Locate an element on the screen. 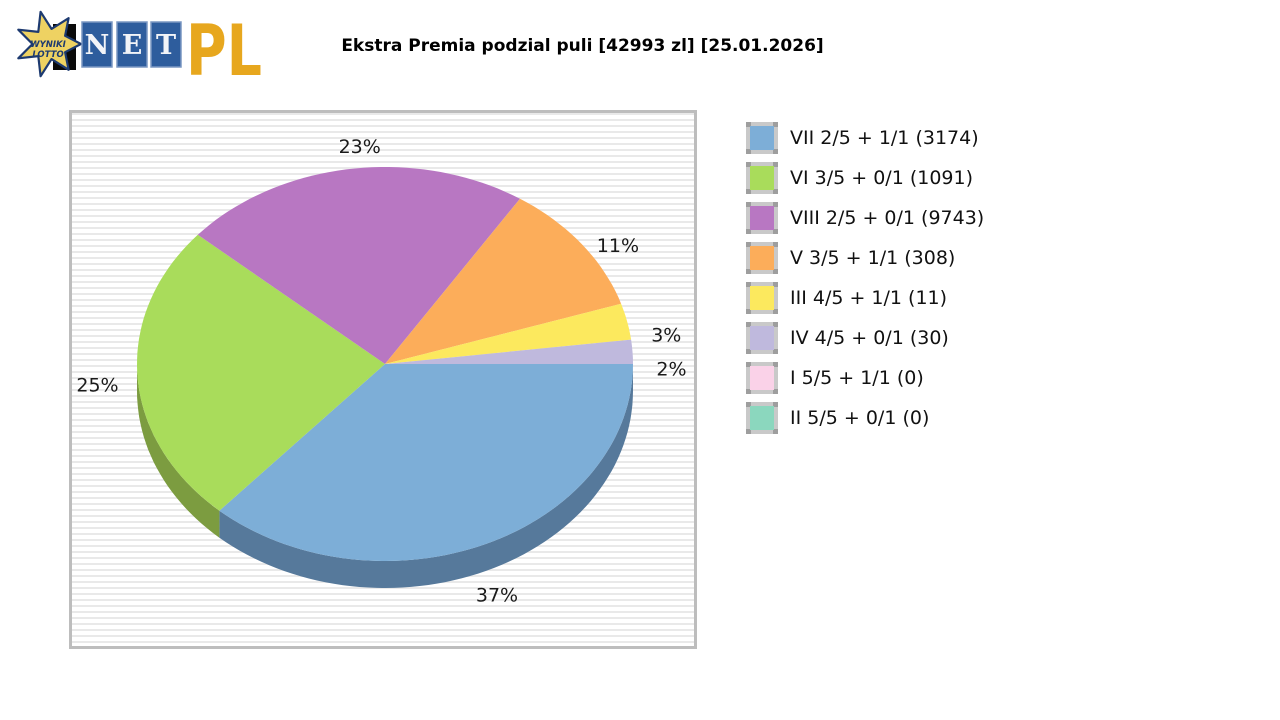 The width and height of the screenshot is (1280, 720). legend-item: II 5/5 + 0/1 (0) is located at coordinates (865, 418).